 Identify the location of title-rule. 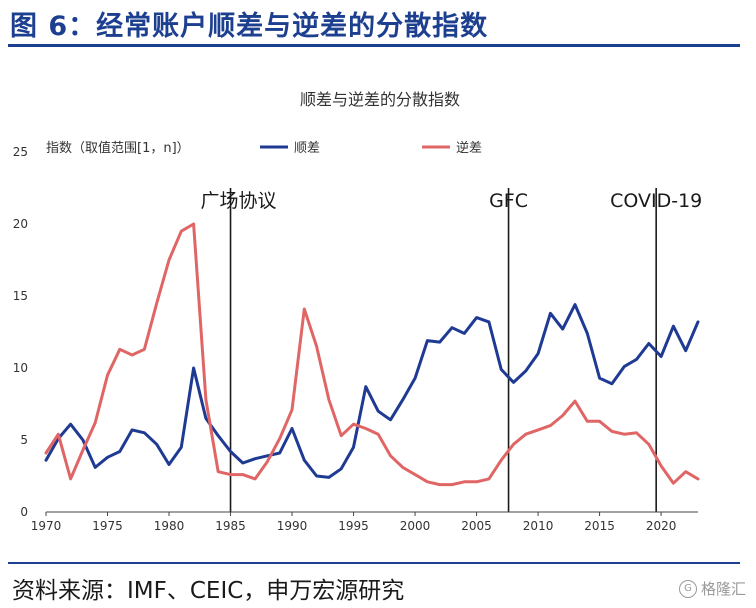
(374, 45).